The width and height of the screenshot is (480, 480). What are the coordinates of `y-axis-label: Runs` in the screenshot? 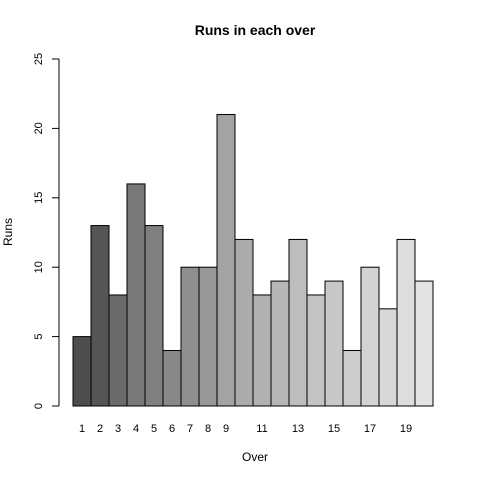 It's located at (8, 232).